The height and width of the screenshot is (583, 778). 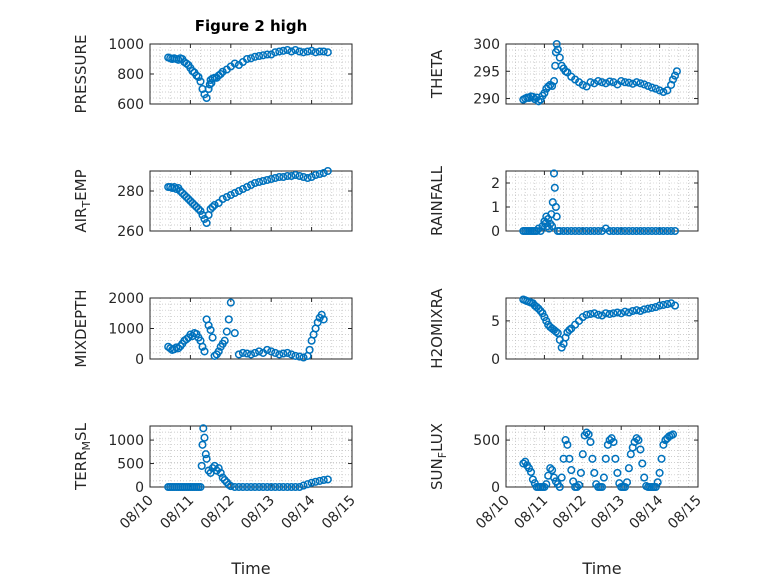 What do you see at coordinates (250, 568) in the screenshot?
I see `x-axis-label: Time` at bounding box center [250, 568].